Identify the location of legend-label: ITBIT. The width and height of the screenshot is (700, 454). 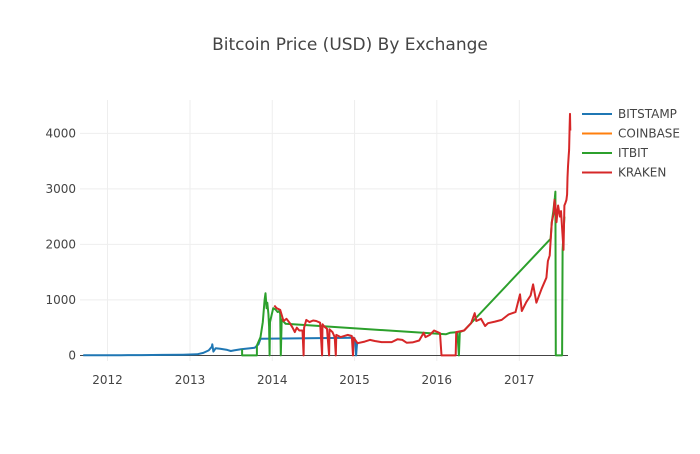
(633, 153).